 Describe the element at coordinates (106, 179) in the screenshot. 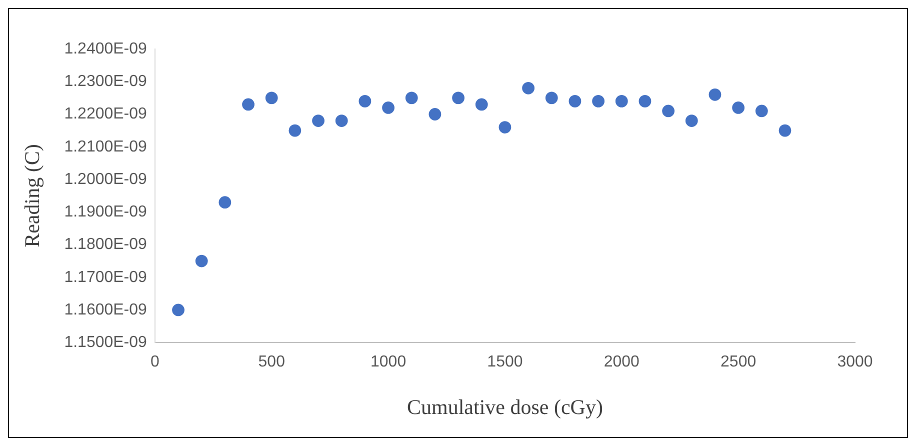

I see `y-tick-label: 1.2000E-09` at that location.